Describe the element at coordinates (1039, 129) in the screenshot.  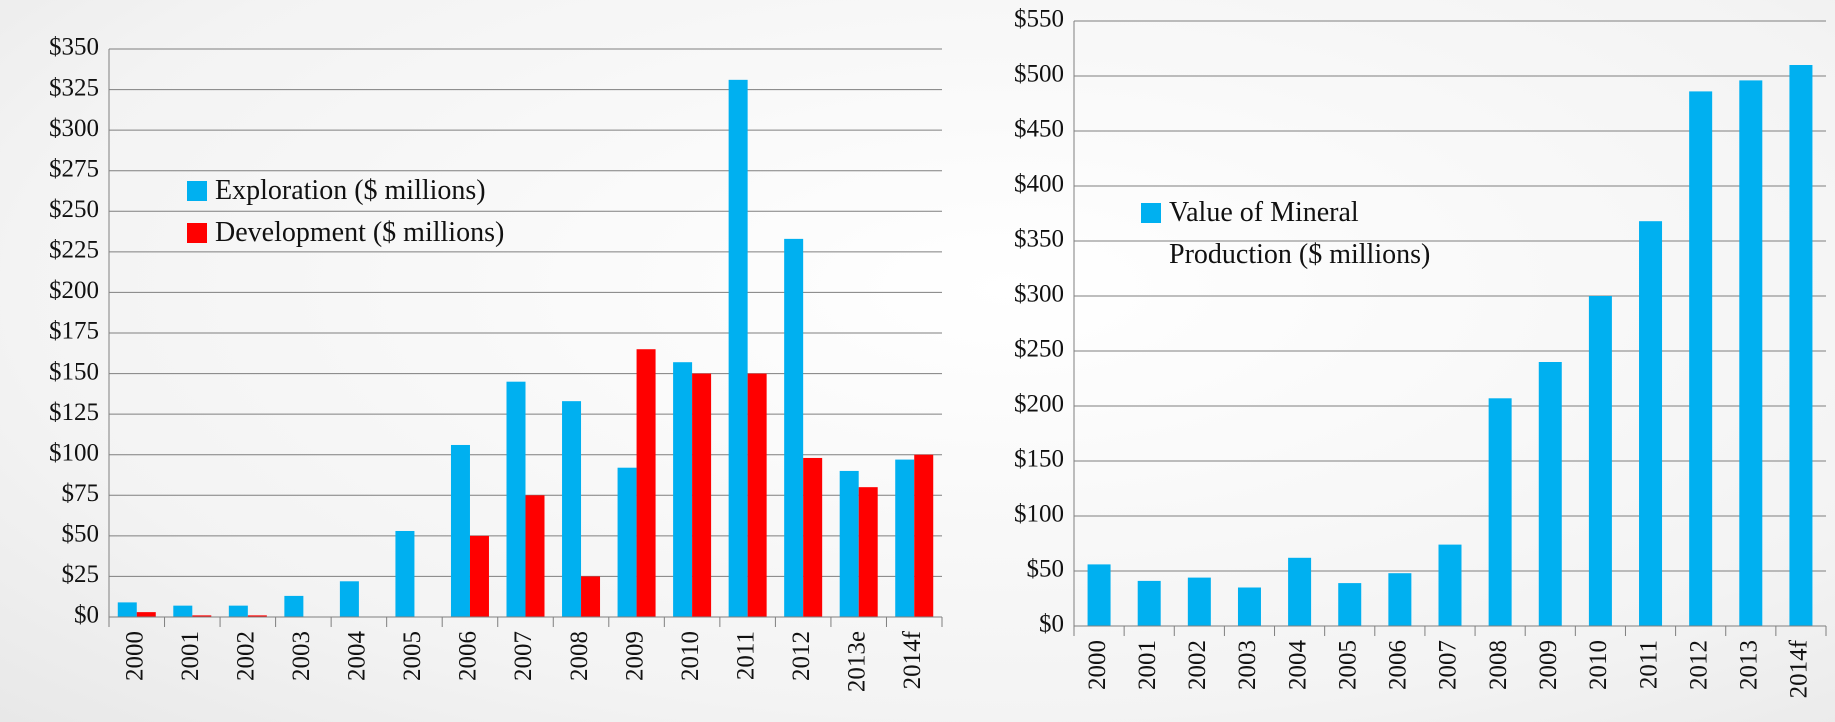
I see `y-tick-label: $450` at that location.